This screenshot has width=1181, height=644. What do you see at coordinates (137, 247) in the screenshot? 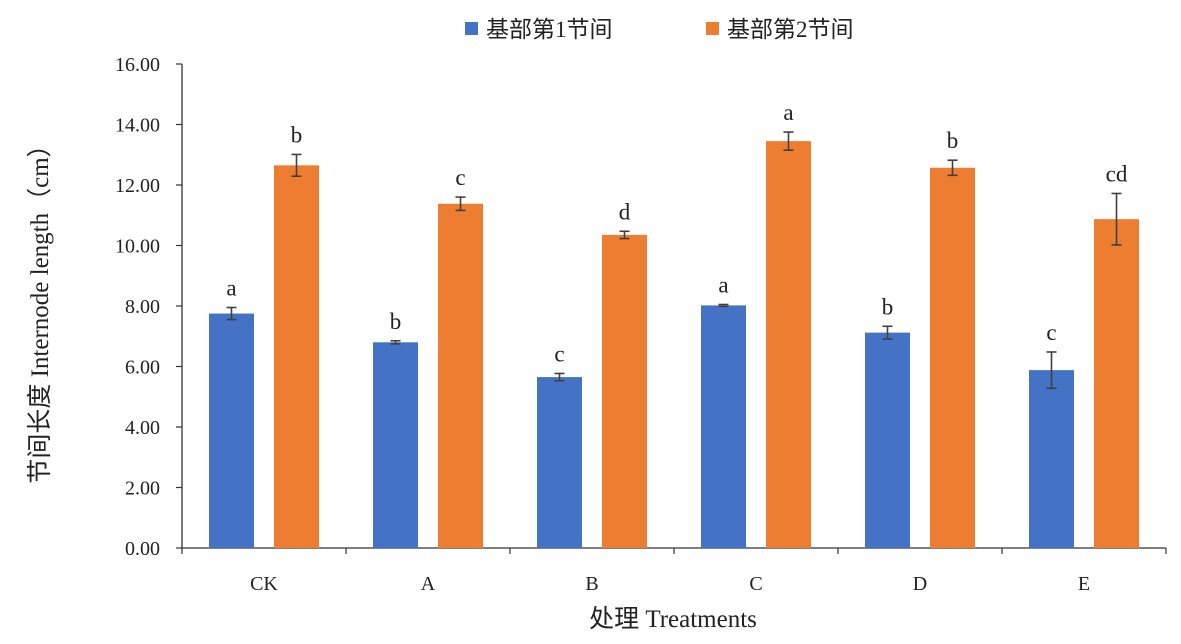
I see `y-tick-label: 10.00` at bounding box center [137, 247].